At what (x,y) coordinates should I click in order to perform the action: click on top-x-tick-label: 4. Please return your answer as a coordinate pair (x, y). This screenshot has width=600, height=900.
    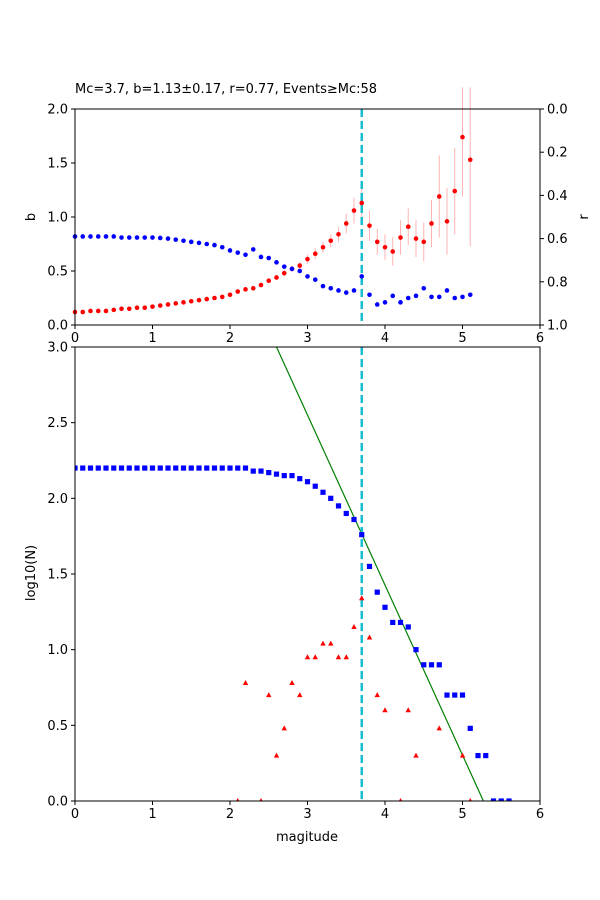
    Looking at the image, I should click on (385, 338).